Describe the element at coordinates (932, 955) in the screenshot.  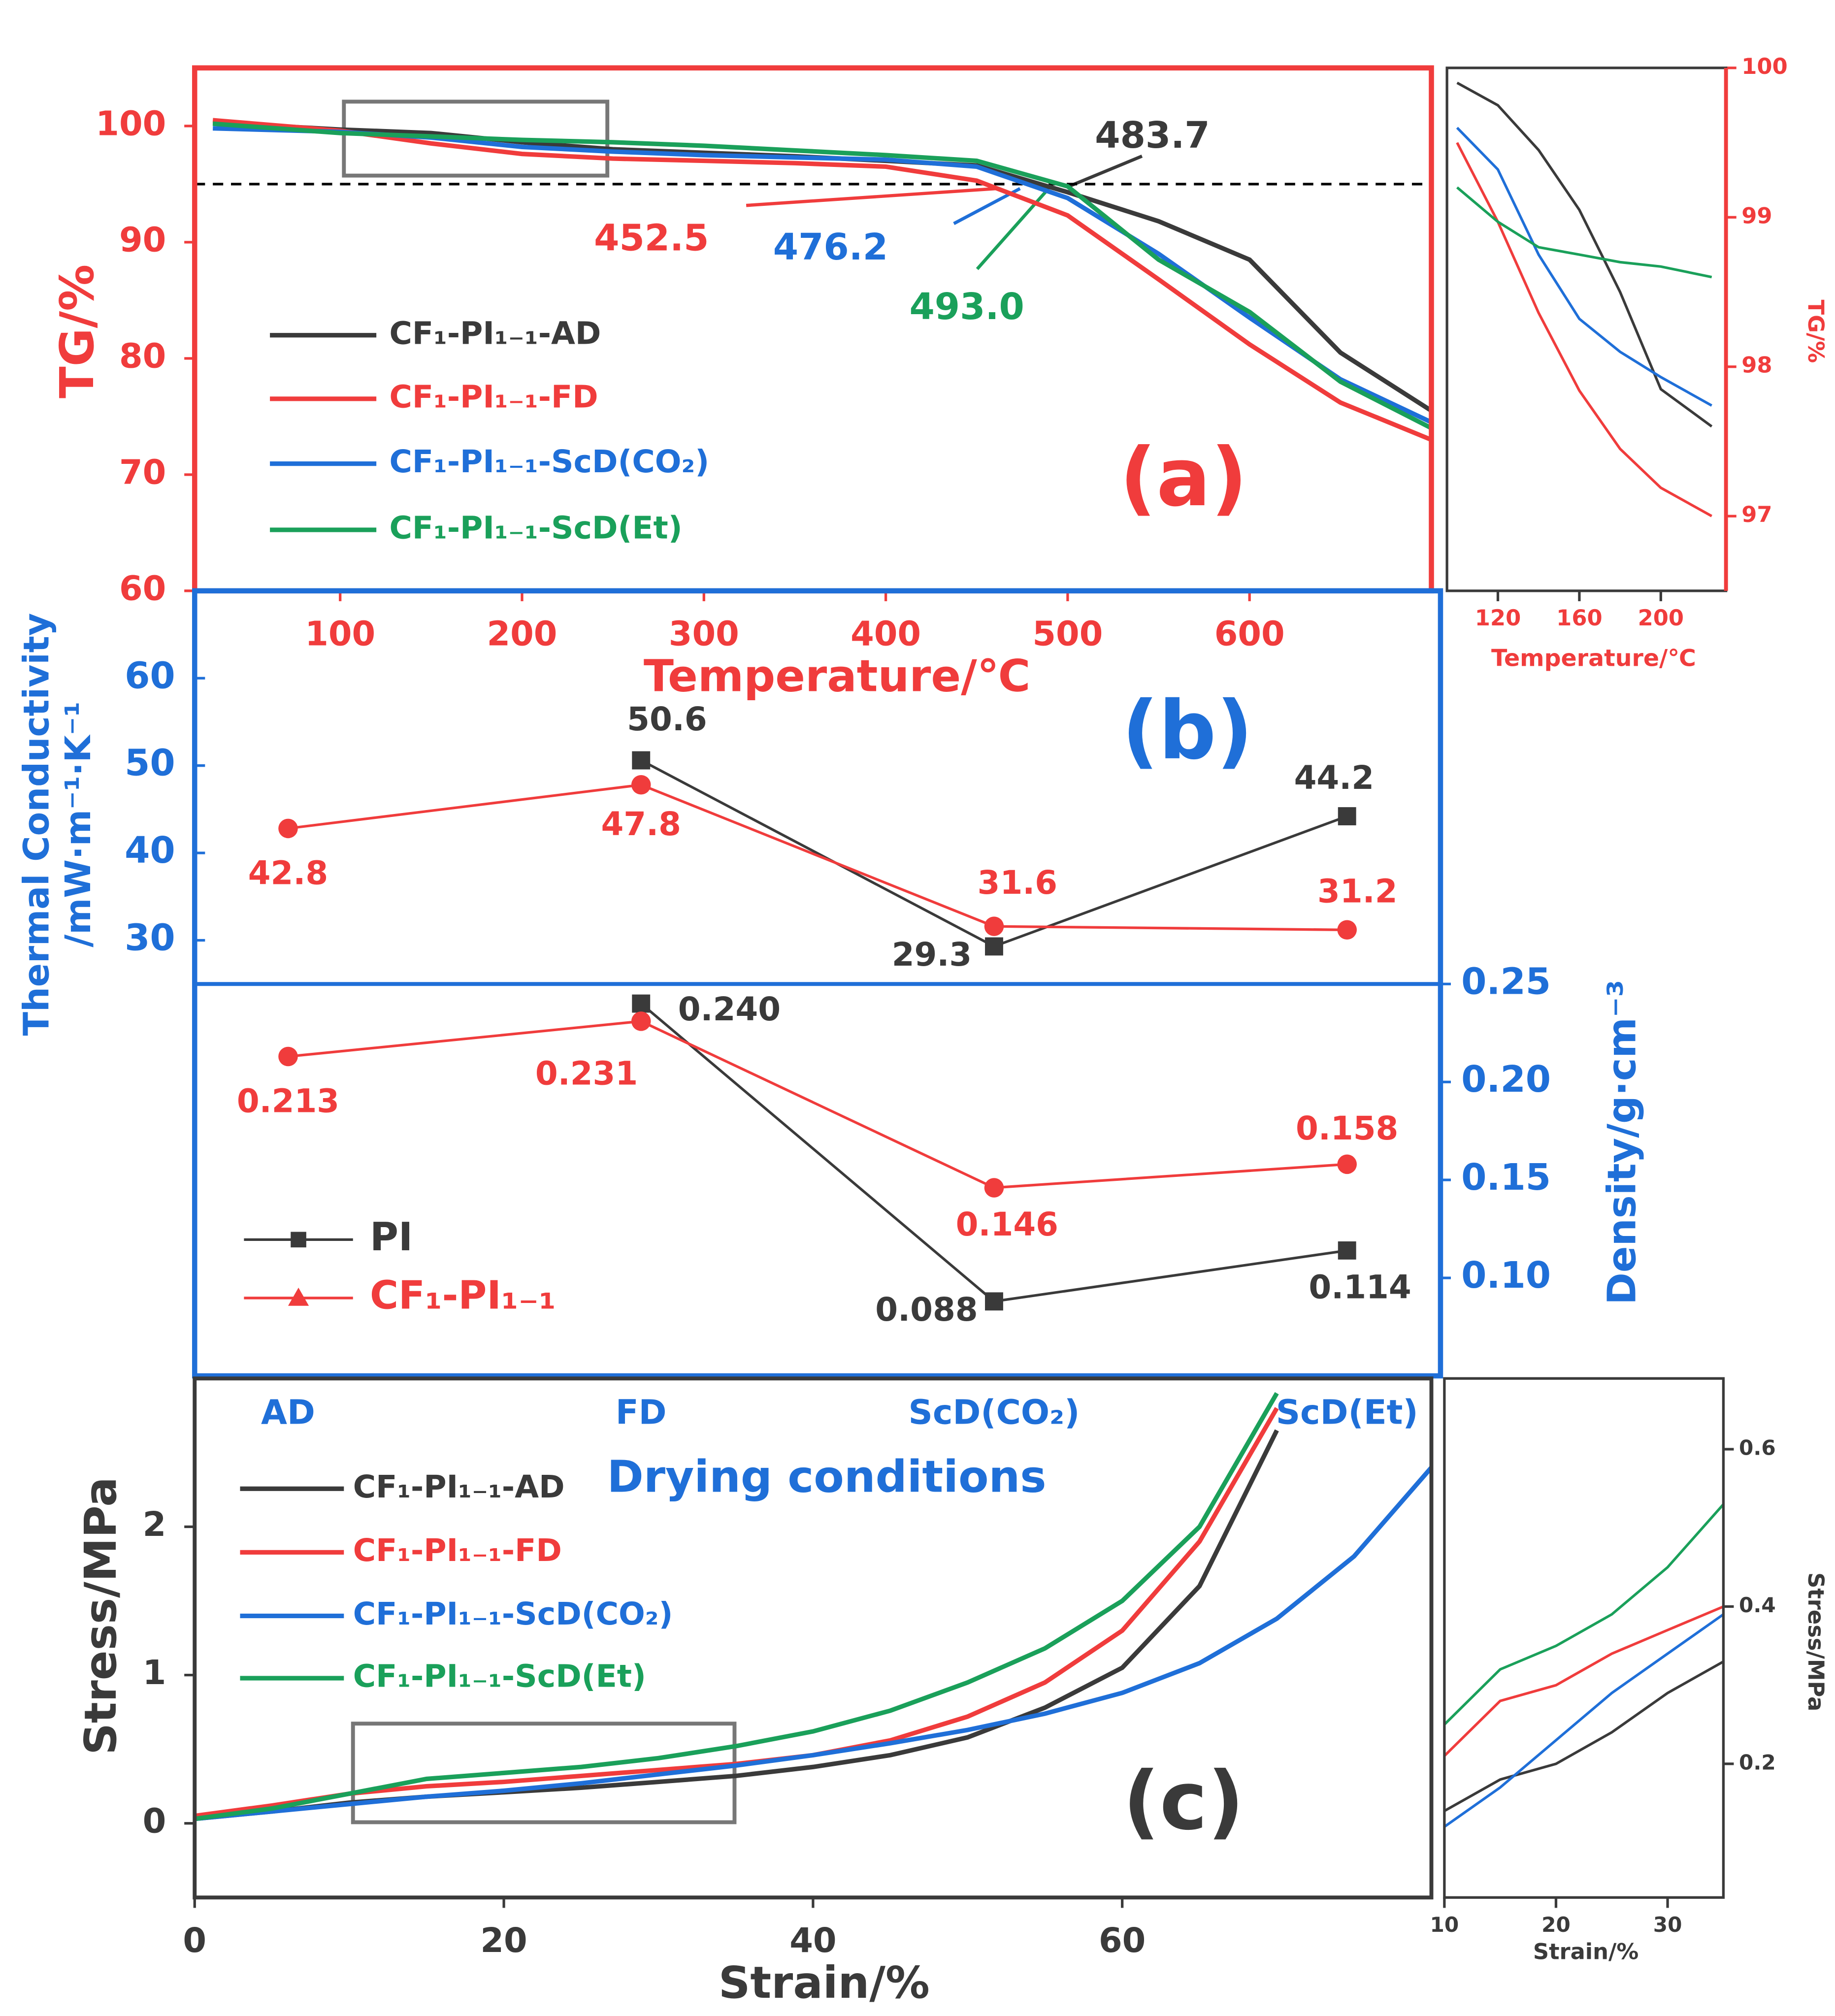
I see `data-label: 29.3` at that location.